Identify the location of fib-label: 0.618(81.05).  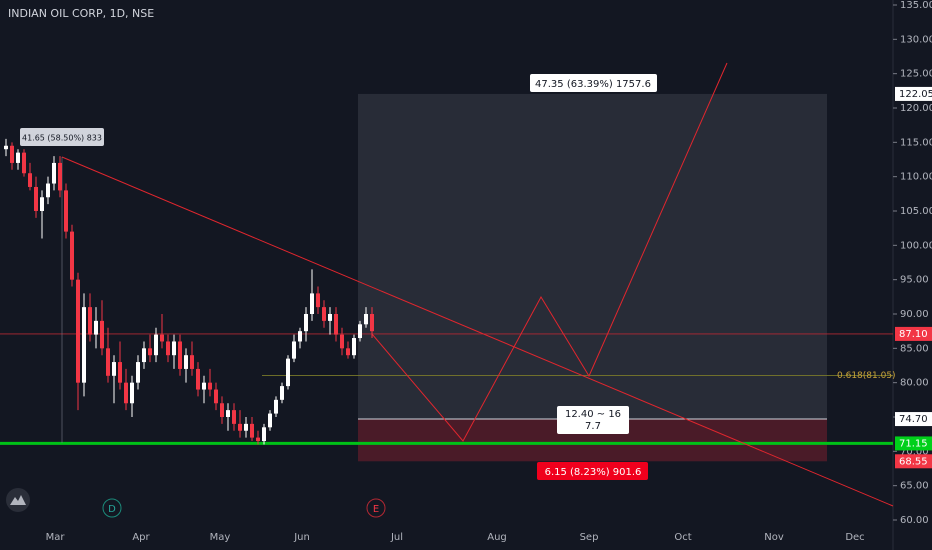
(866, 376).